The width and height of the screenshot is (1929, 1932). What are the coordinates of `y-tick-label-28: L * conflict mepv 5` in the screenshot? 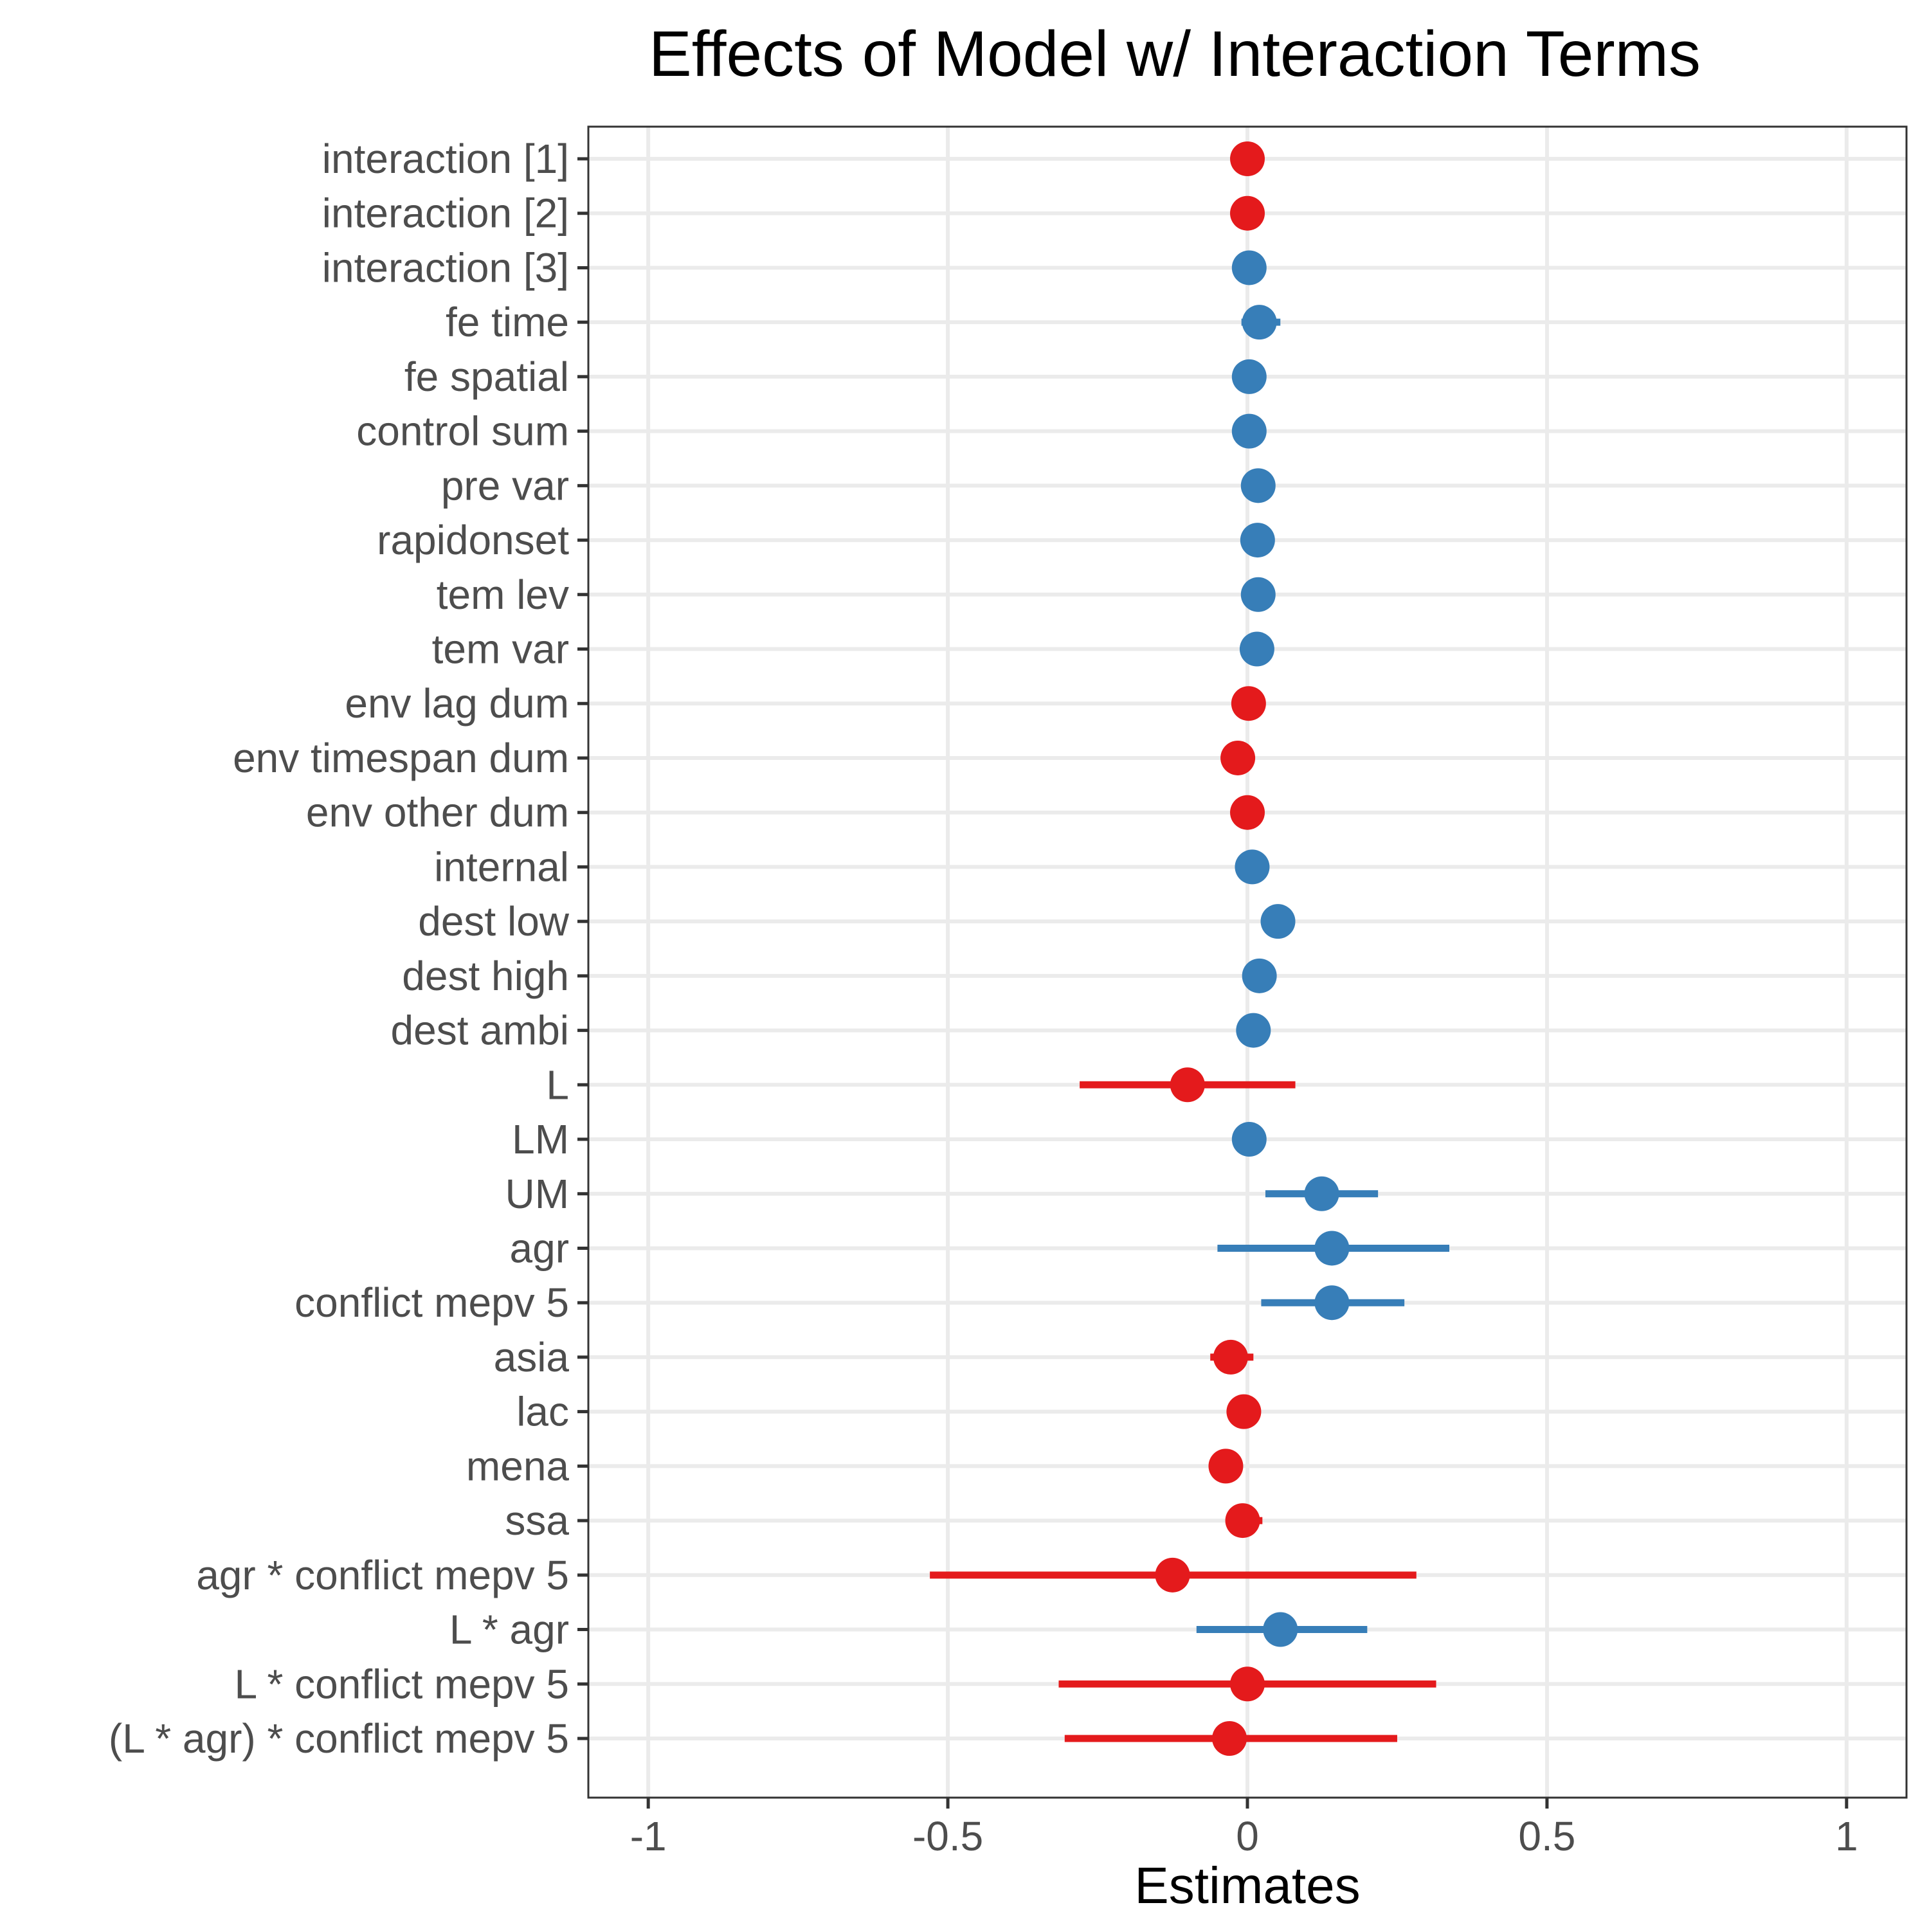 It's located at (401, 1684).